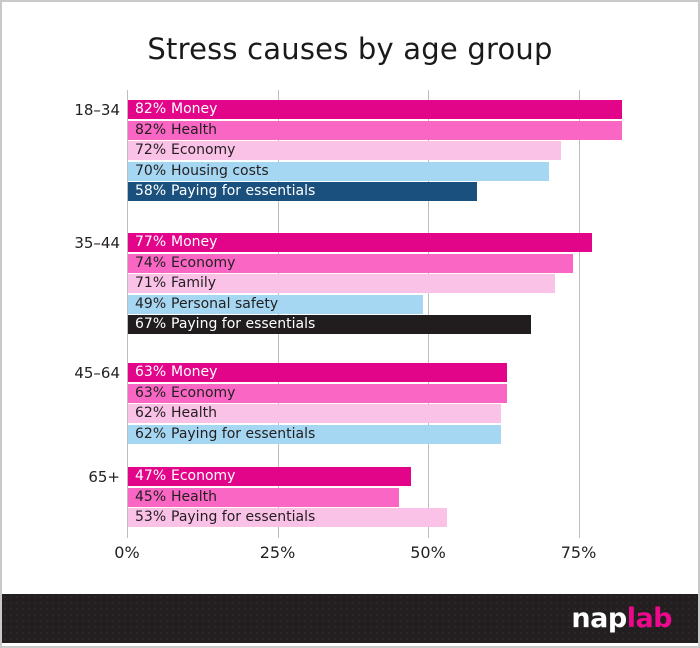 The height and width of the screenshot is (648, 700). I want to click on bar: 74% Economy, so click(350, 263).